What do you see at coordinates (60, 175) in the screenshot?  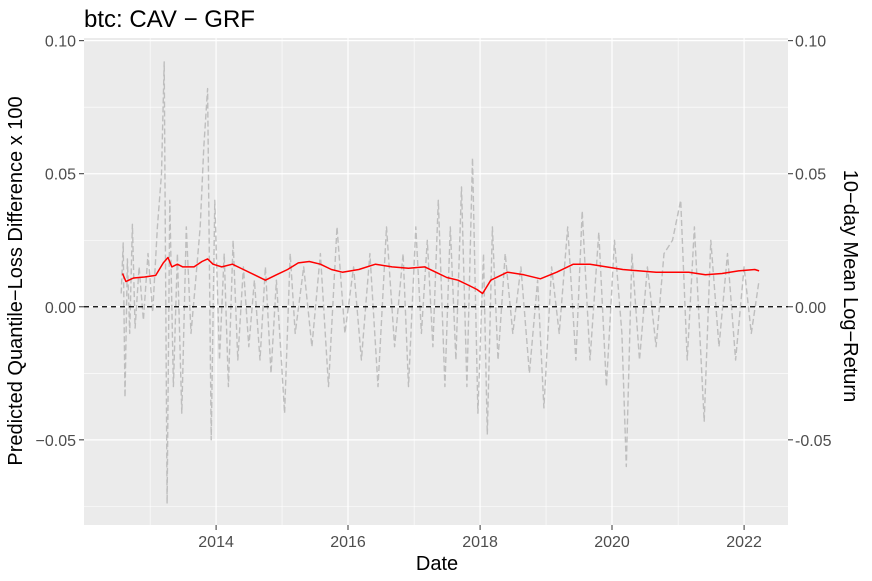 I see `y-tick-label-left: 0.05` at bounding box center [60, 175].